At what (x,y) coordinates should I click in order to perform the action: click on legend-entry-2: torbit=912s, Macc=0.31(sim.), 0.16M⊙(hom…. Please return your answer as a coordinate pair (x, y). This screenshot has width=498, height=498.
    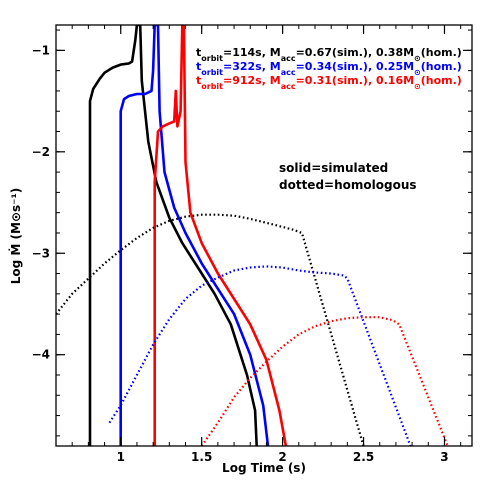
    Looking at the image, I should click on (329, 82).